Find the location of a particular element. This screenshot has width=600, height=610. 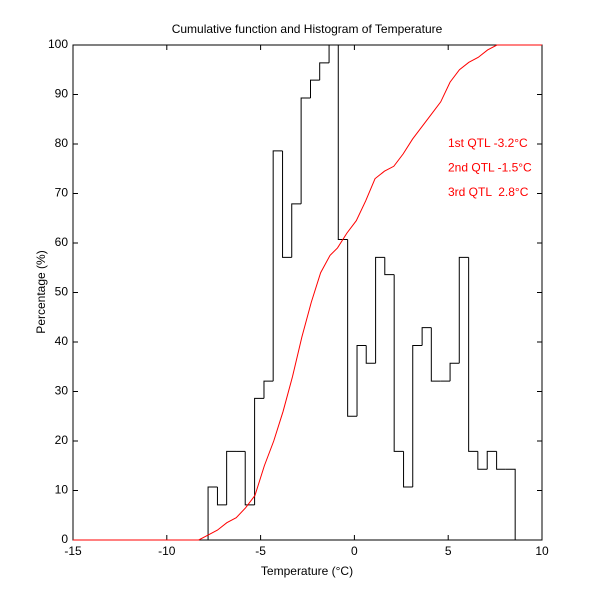

x-tick-label: 0 is located at coordinates (354, 551).